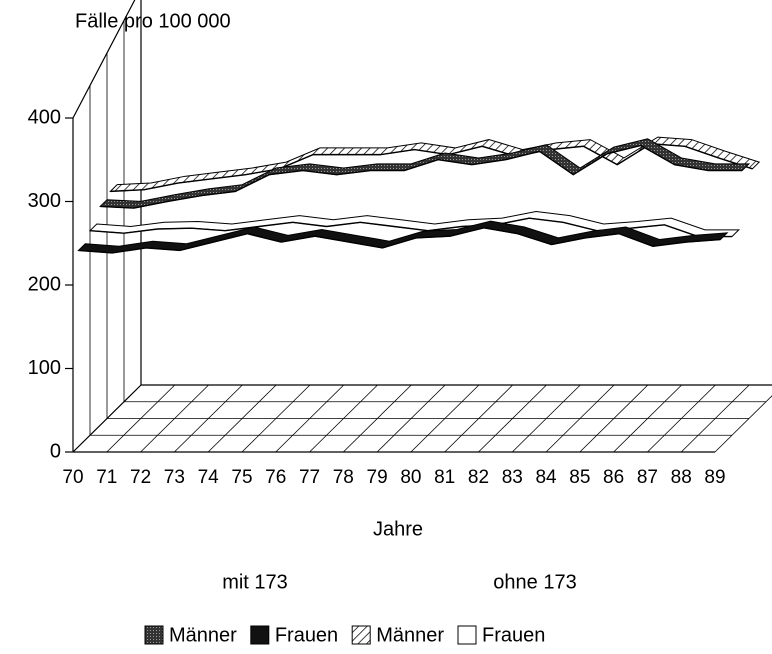 The image size is (772, 654). I want to click on x-tick-label: 85, so click(579, 477).